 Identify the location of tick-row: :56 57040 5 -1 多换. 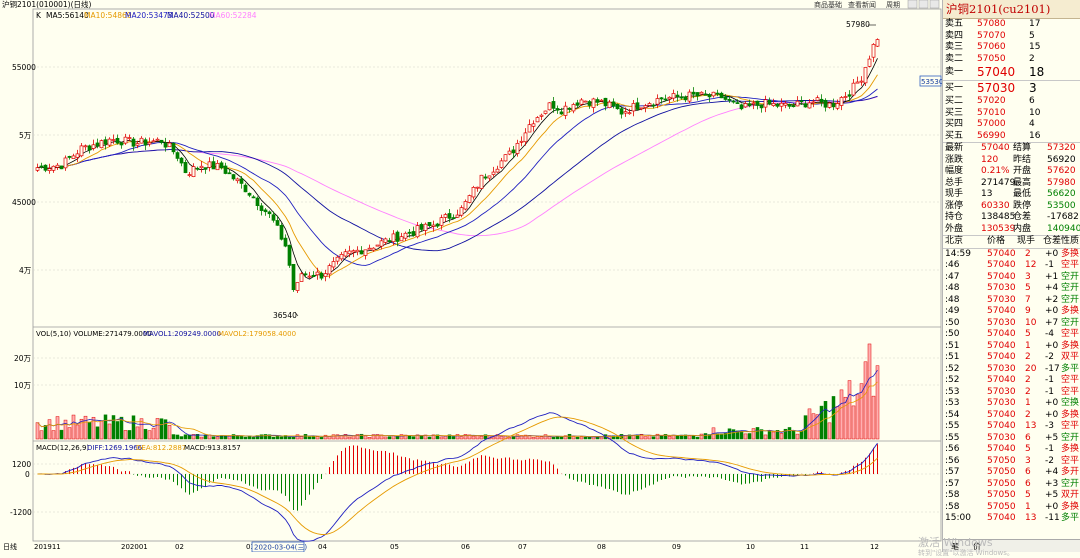
(1012, 449).